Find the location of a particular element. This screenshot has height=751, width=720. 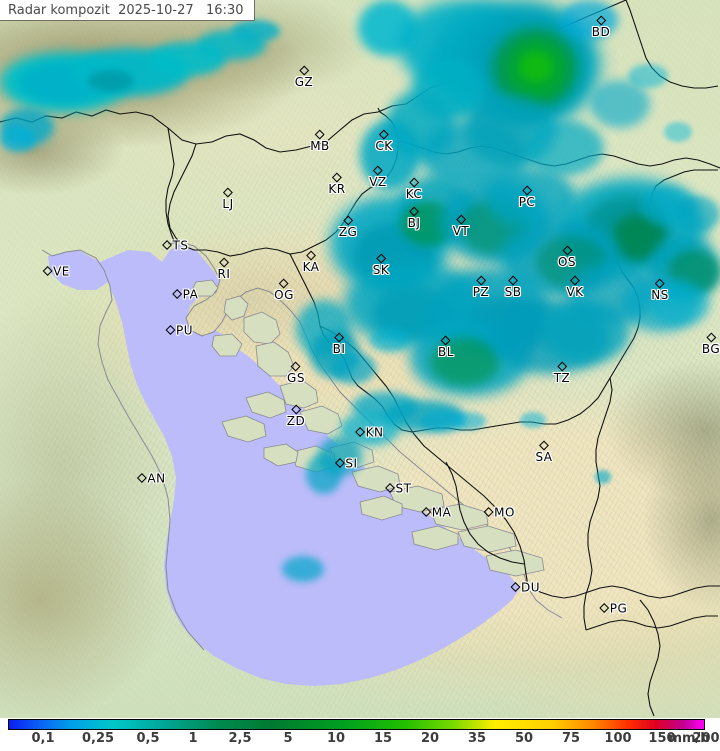

city-code: CK is located at coordinates (384, 146).